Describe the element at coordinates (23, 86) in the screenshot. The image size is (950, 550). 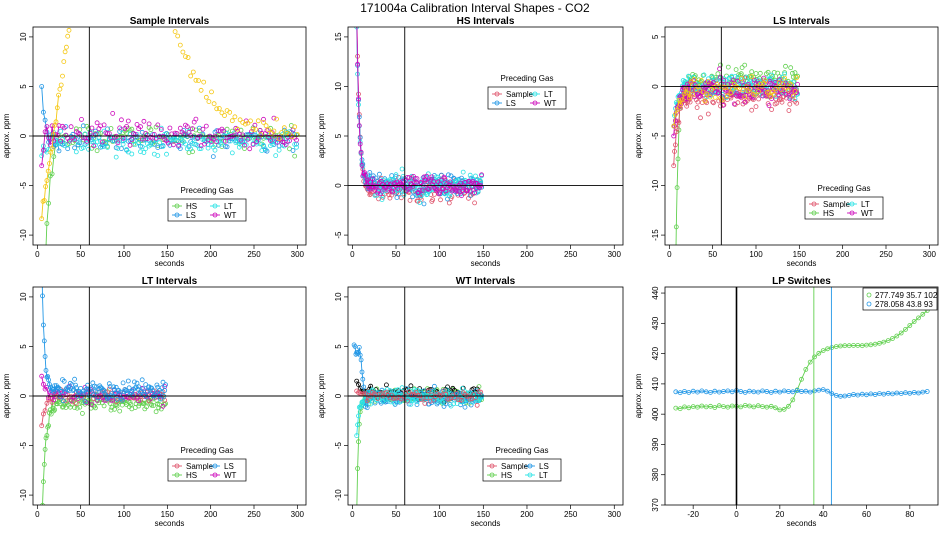
I see `y-tick-label: 5` at that location.